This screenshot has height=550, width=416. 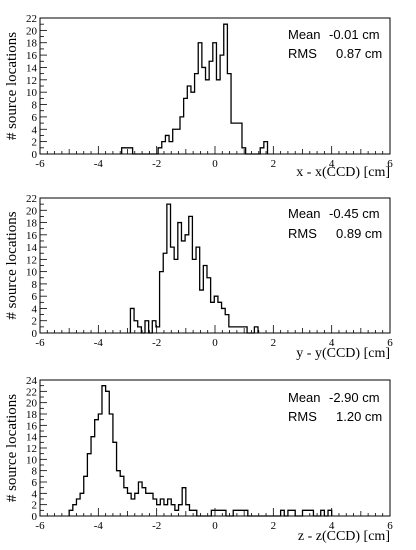 I want to click on x-tick-label: 2, so click(x=274, y=343).